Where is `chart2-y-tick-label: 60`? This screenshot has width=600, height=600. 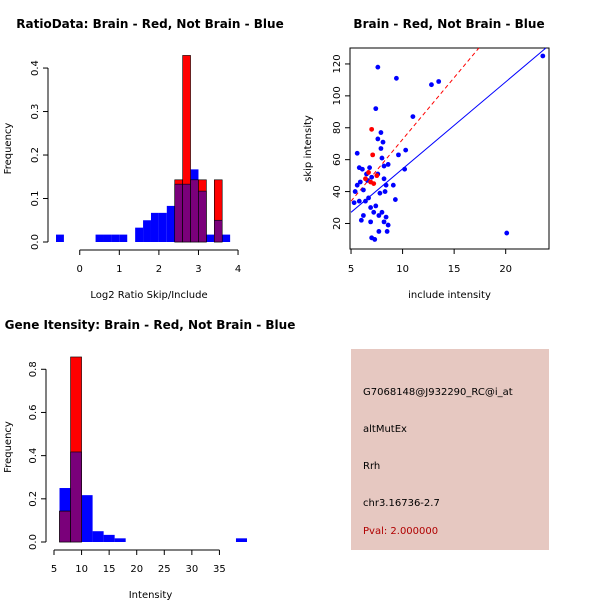
chart2-y-tick-label: 60 is located at coordinates (337, 159).